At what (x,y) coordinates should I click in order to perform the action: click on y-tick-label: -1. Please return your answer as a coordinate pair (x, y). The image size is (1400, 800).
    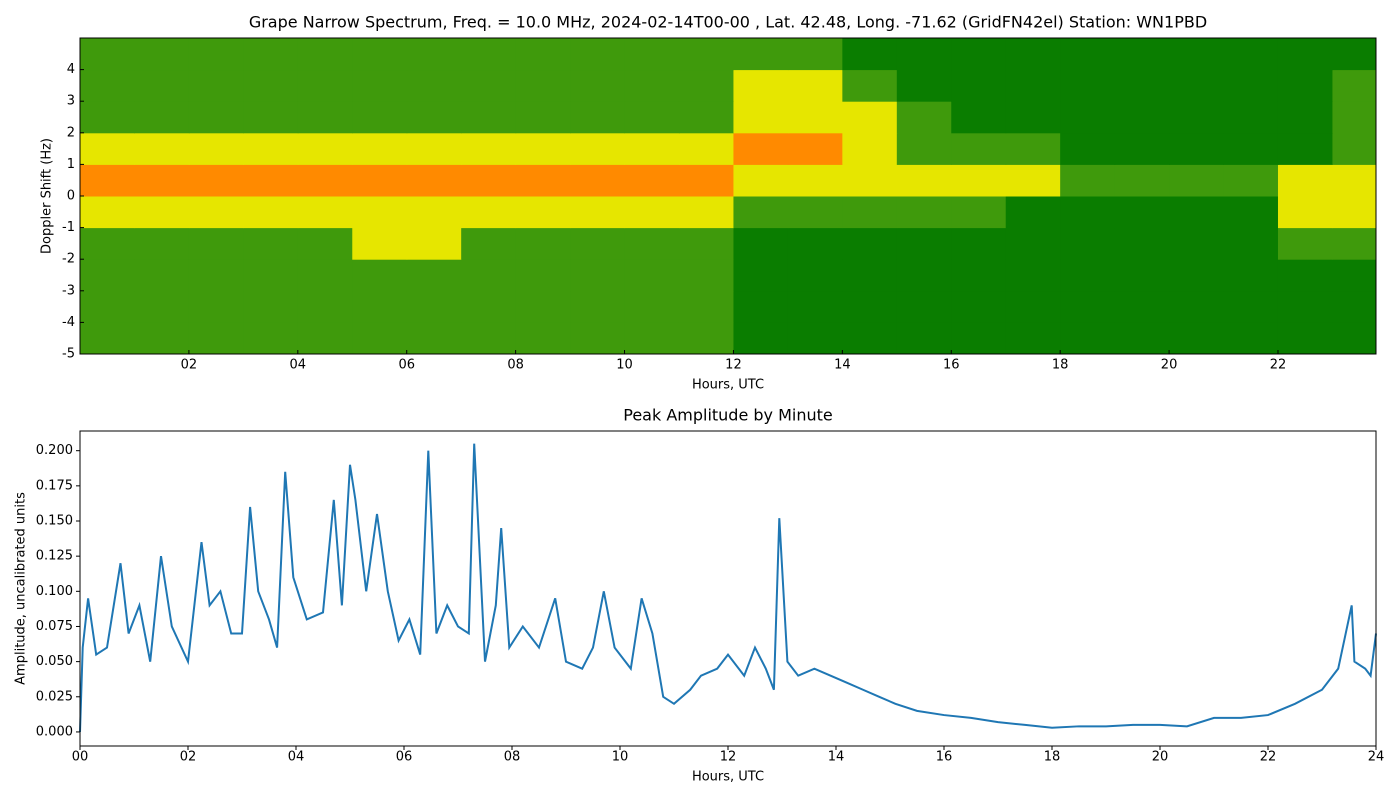
    Looking at the image, I should click on (68, 227).